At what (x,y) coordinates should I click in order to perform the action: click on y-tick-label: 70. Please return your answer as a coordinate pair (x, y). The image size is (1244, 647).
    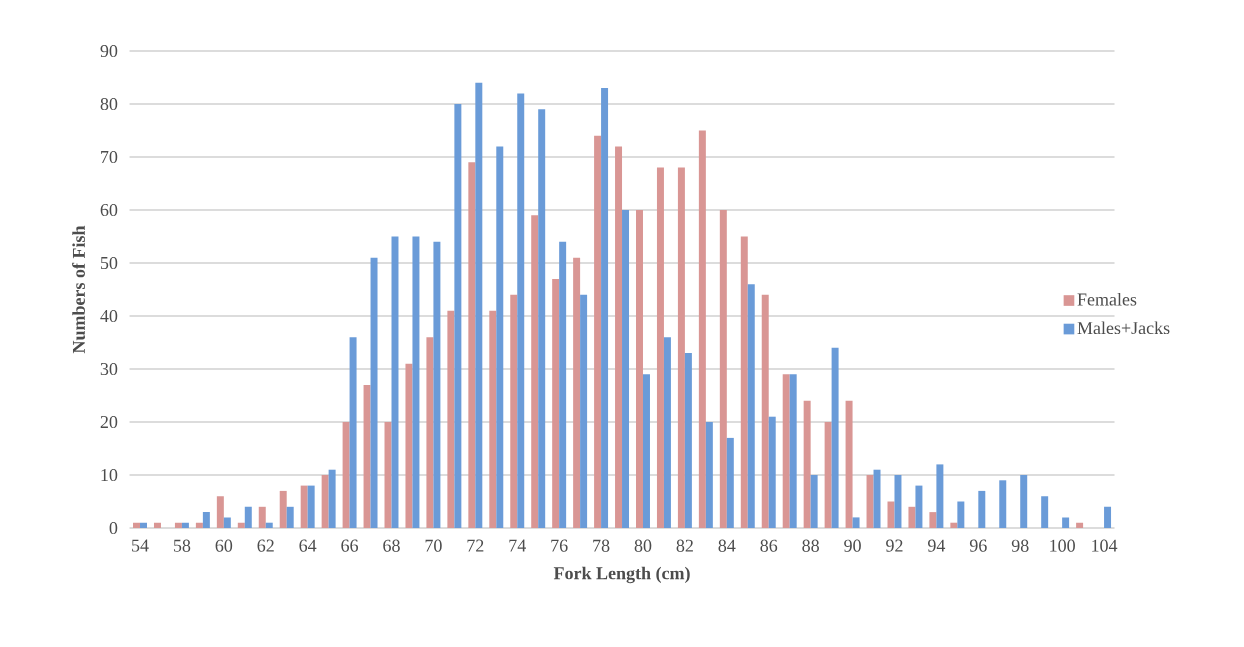
    Looking at the image, I should click on (109, 157).